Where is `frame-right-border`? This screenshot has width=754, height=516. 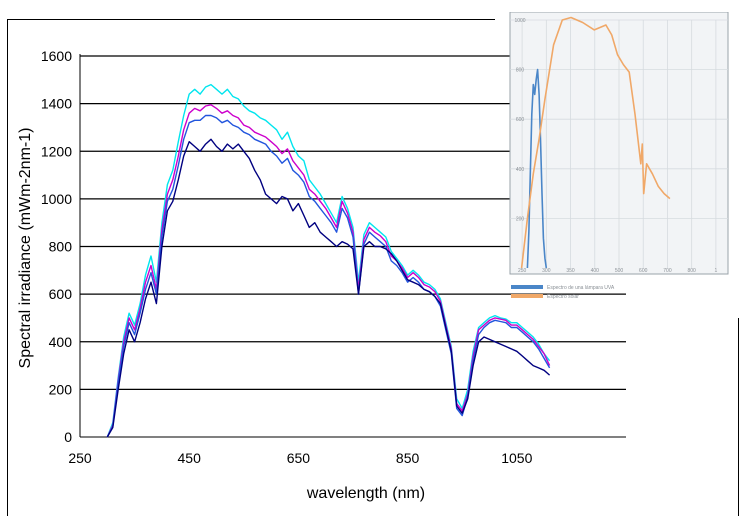
frame-right-border is located at coordinates (738, 417).